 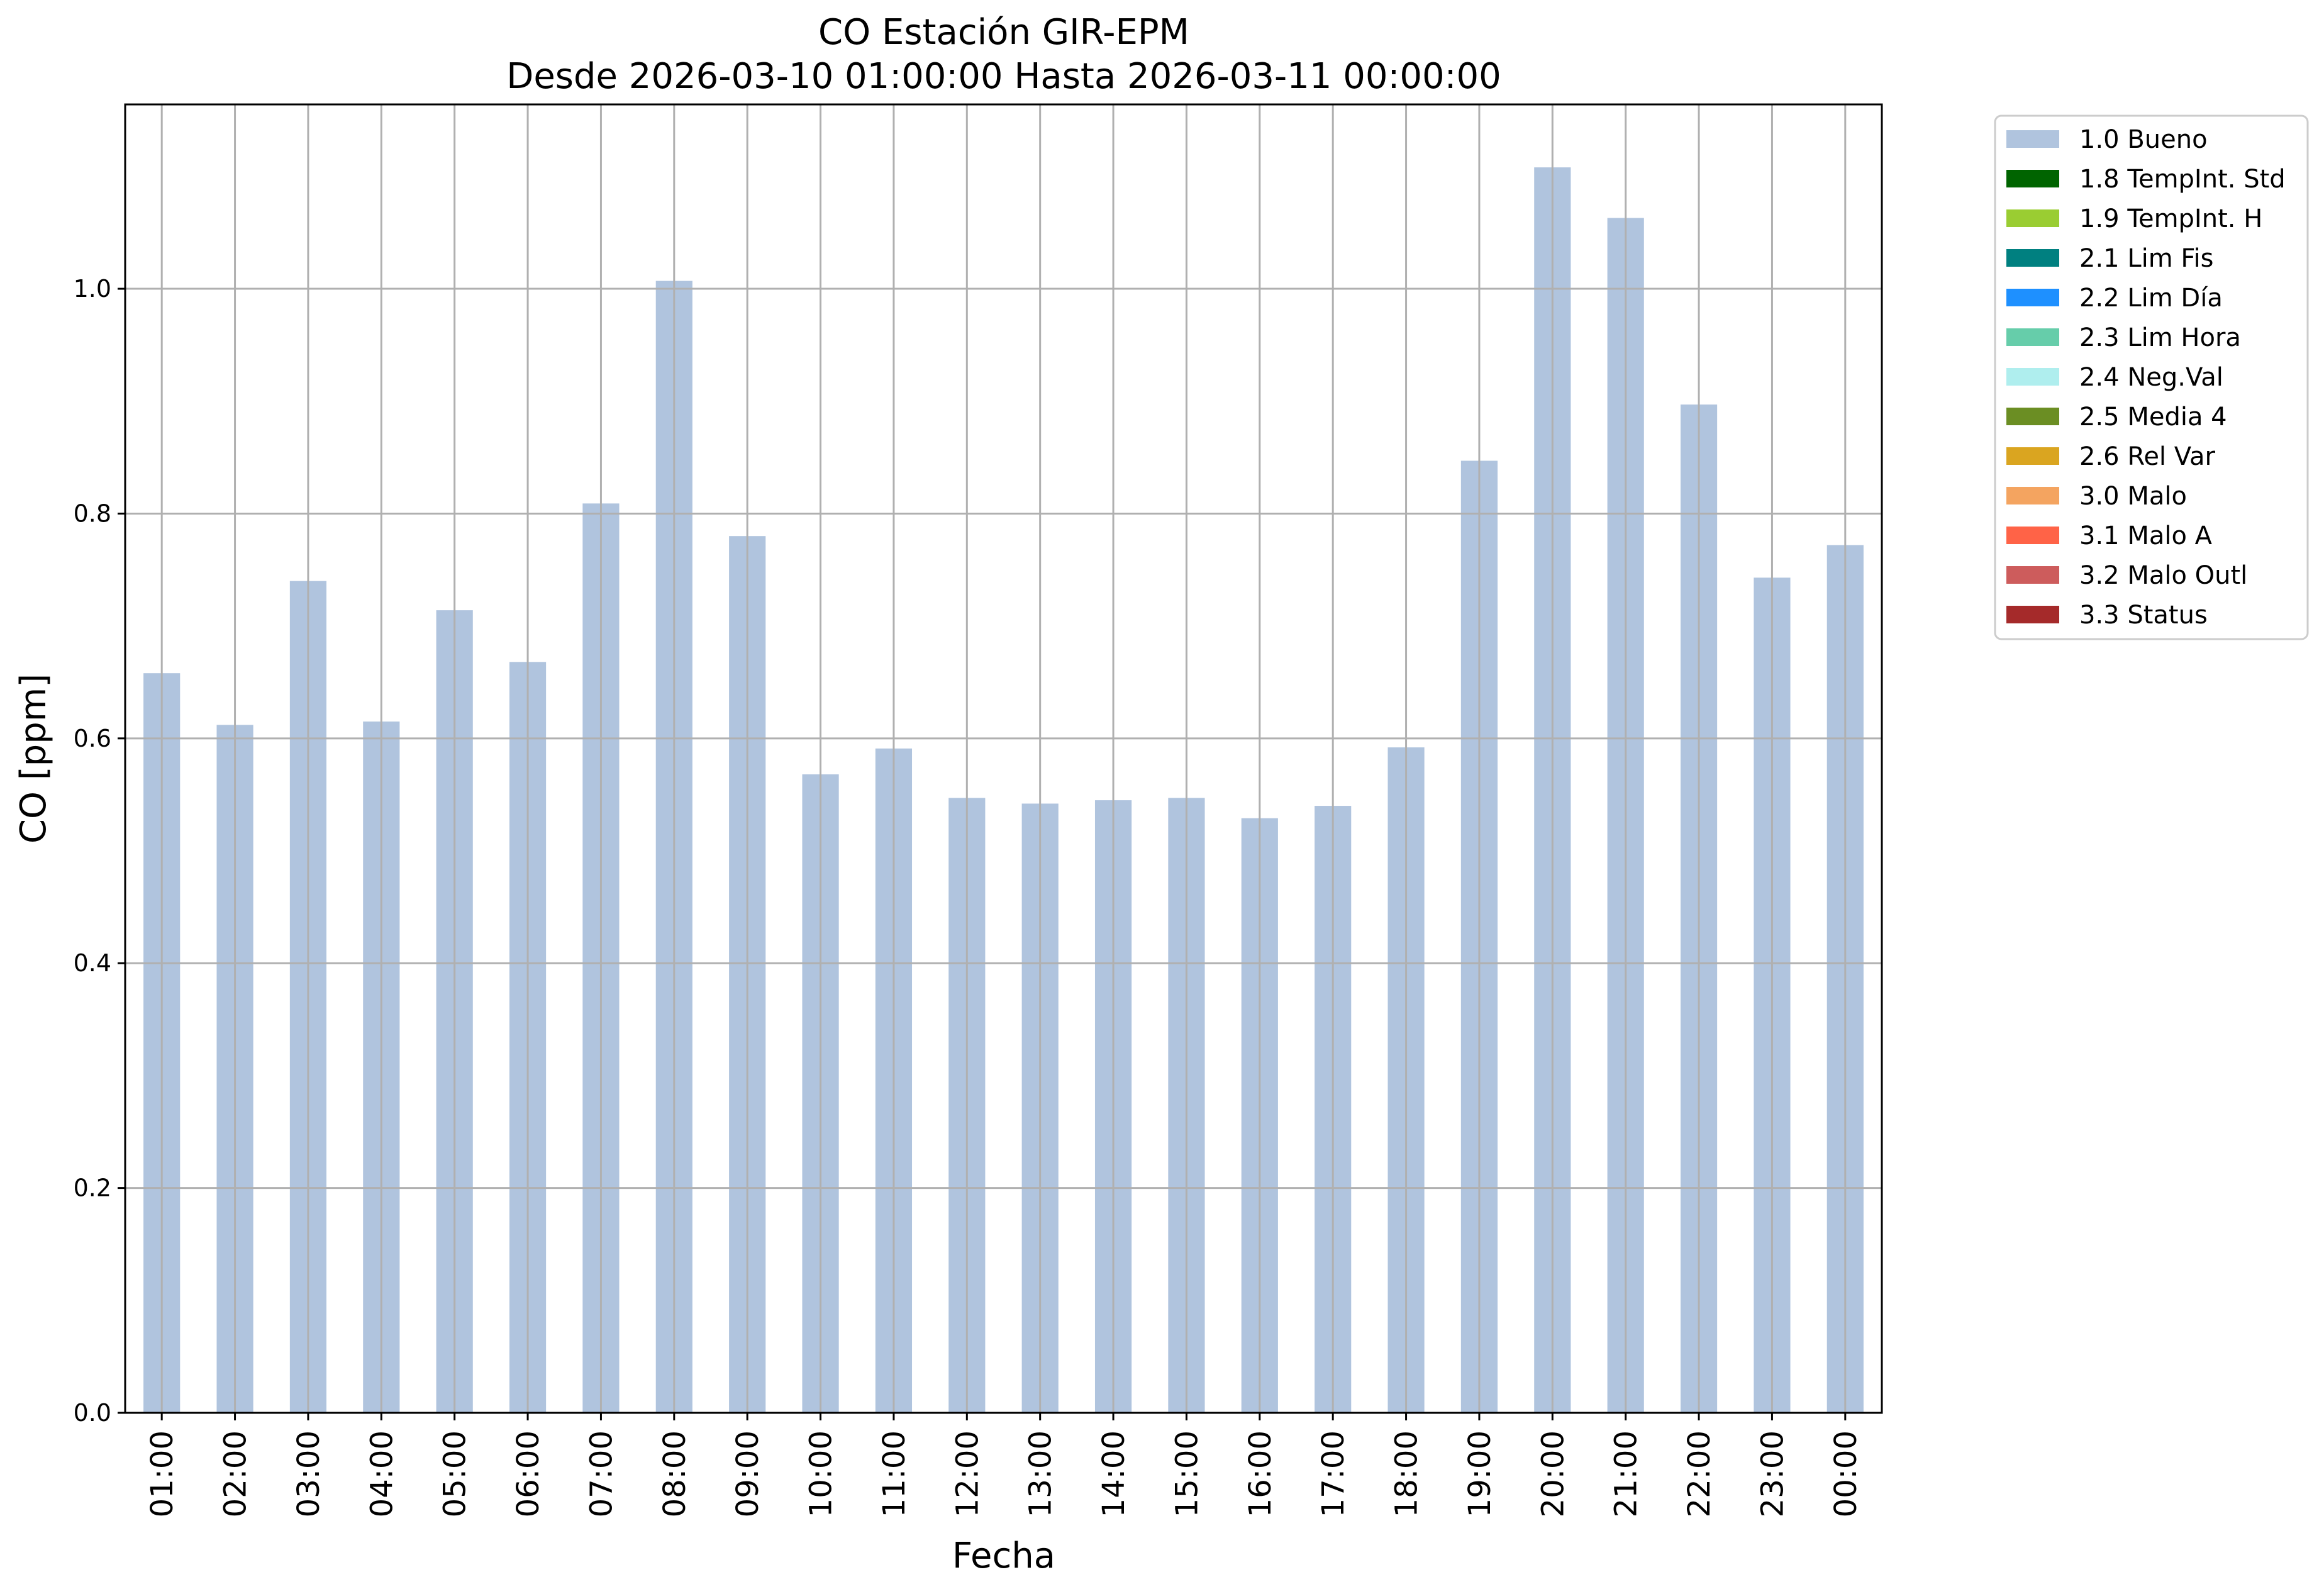 I want to click on legend-label: 2.3 Lim Hora, so click(x=2160, y=338).